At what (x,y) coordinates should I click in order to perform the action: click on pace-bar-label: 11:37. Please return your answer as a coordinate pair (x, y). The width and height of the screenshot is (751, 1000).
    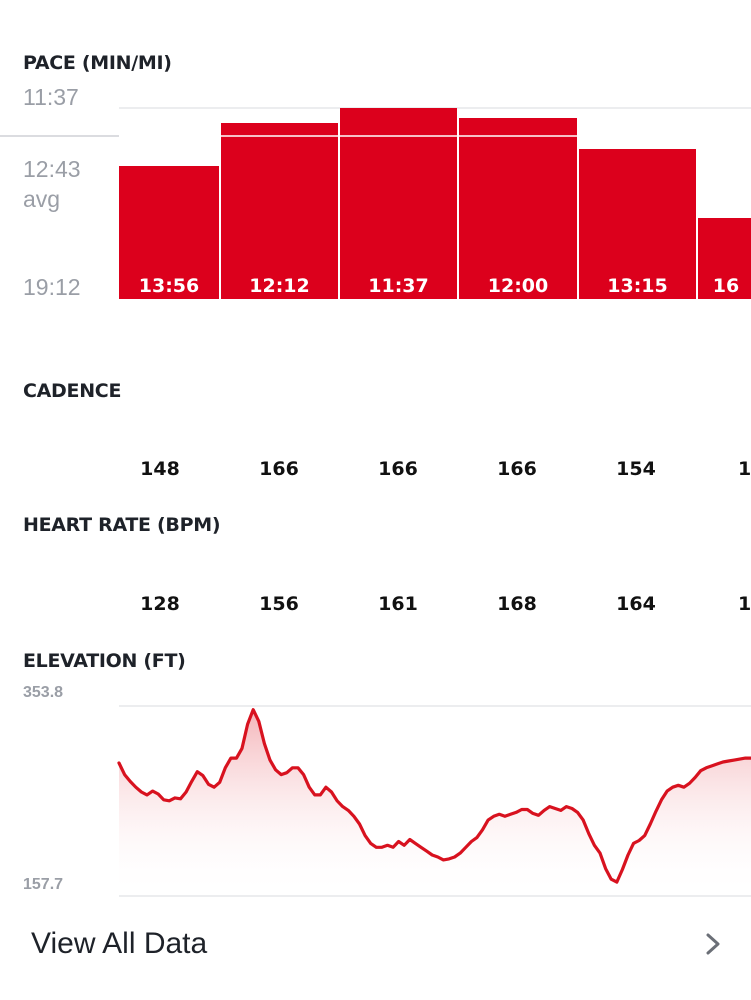
    Looking at the image, I should click on (398, 286).